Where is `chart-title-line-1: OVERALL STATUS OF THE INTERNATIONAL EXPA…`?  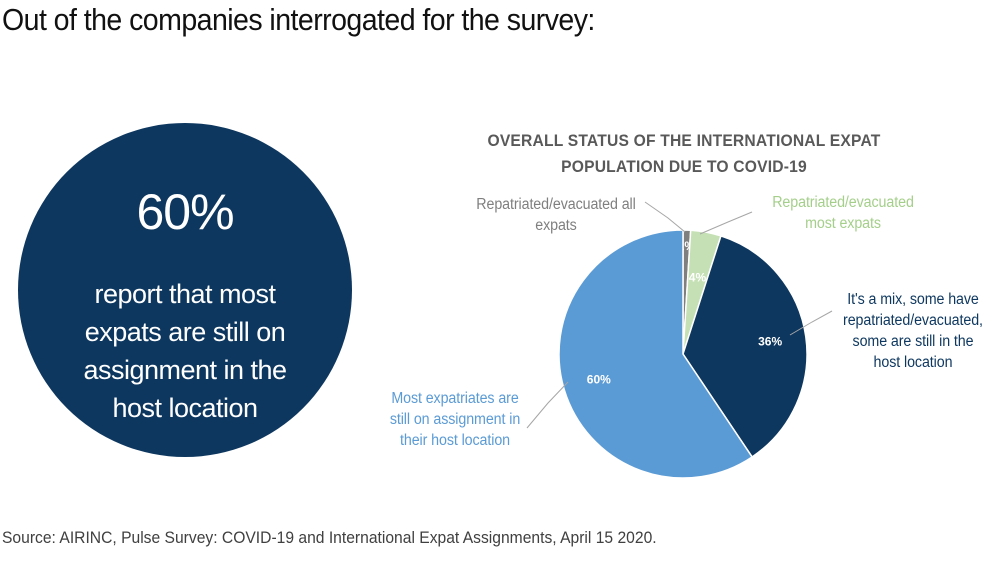 chart-title-line-1: OVERALL STATUS OF THE INTERNATIONAL EXPA… is located at coordinates (684, 140).